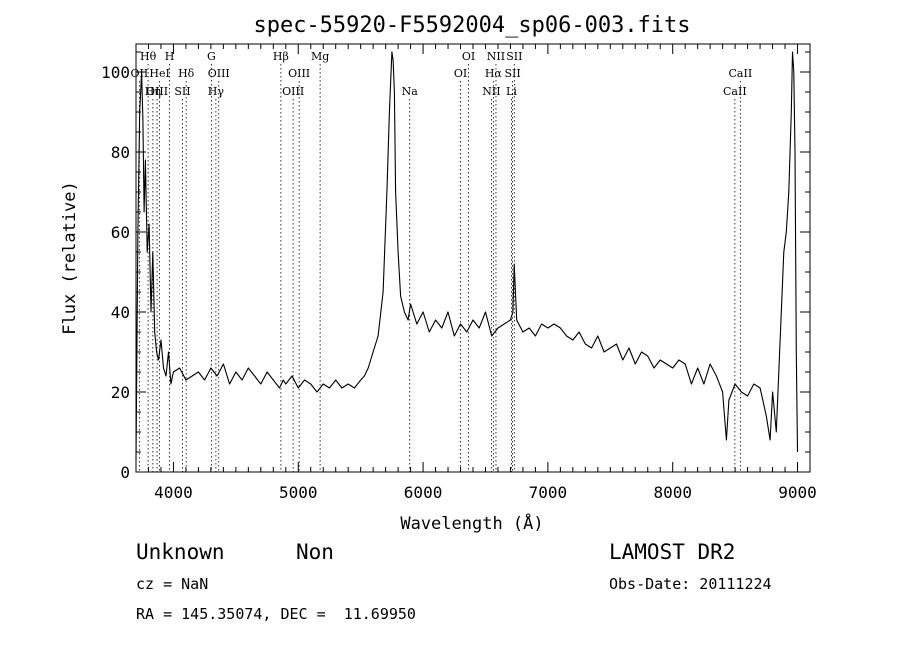 The width and height of the screenshot is (900, 650). What do you see at coordinates (548, 492) in the screenshot?
I see `x-tick-label-7000: 7000` at bounding box center [548, 492].